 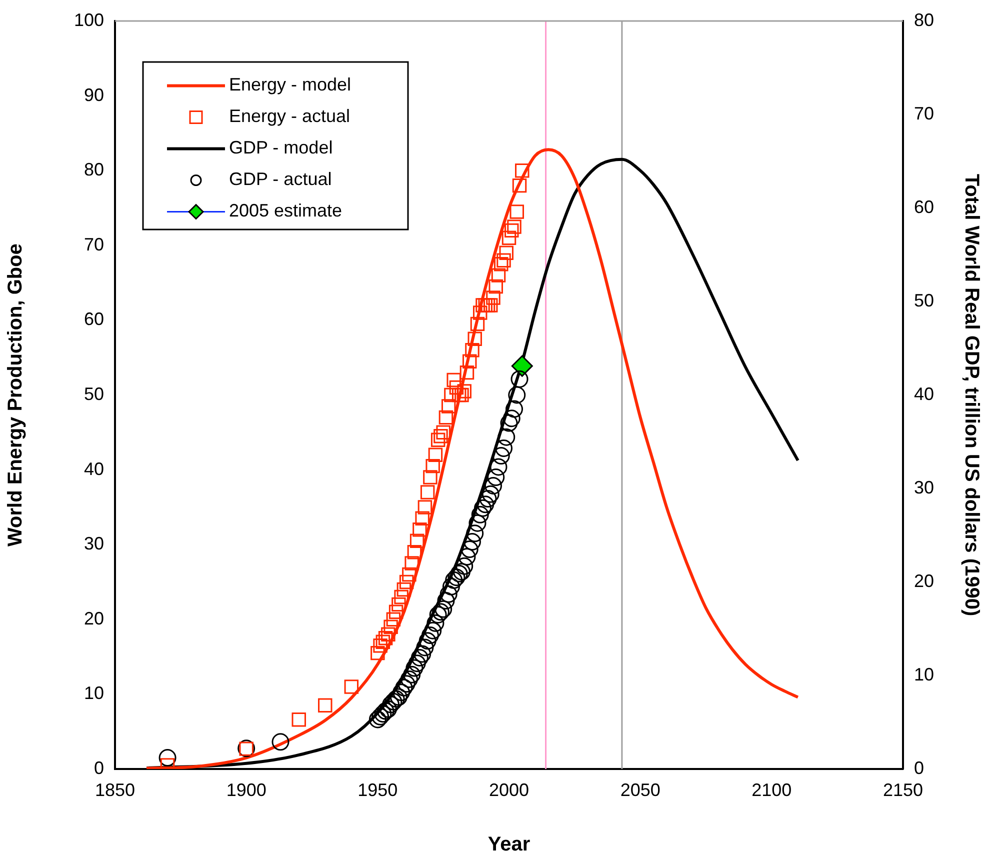 I want to click on y-tick-label: 70, so click(x=94, y=244).